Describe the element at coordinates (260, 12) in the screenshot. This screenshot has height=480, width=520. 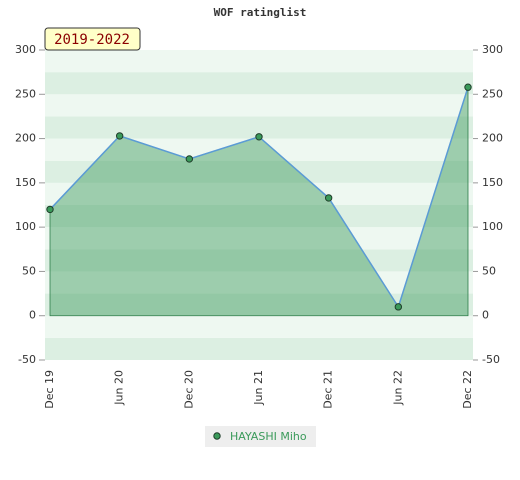
I see `chart-title: WOF ratinglist` at that location.